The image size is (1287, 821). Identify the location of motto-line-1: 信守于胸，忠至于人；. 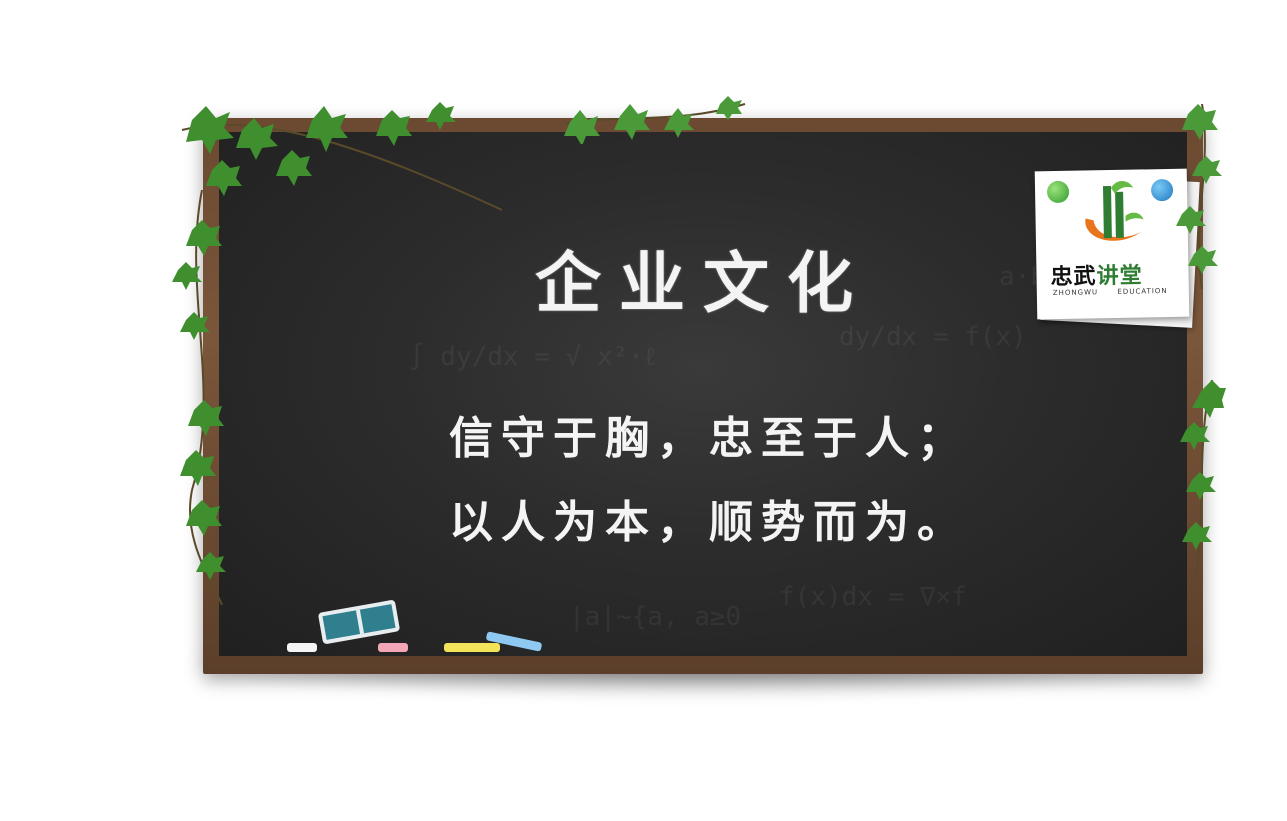
(709, 438).